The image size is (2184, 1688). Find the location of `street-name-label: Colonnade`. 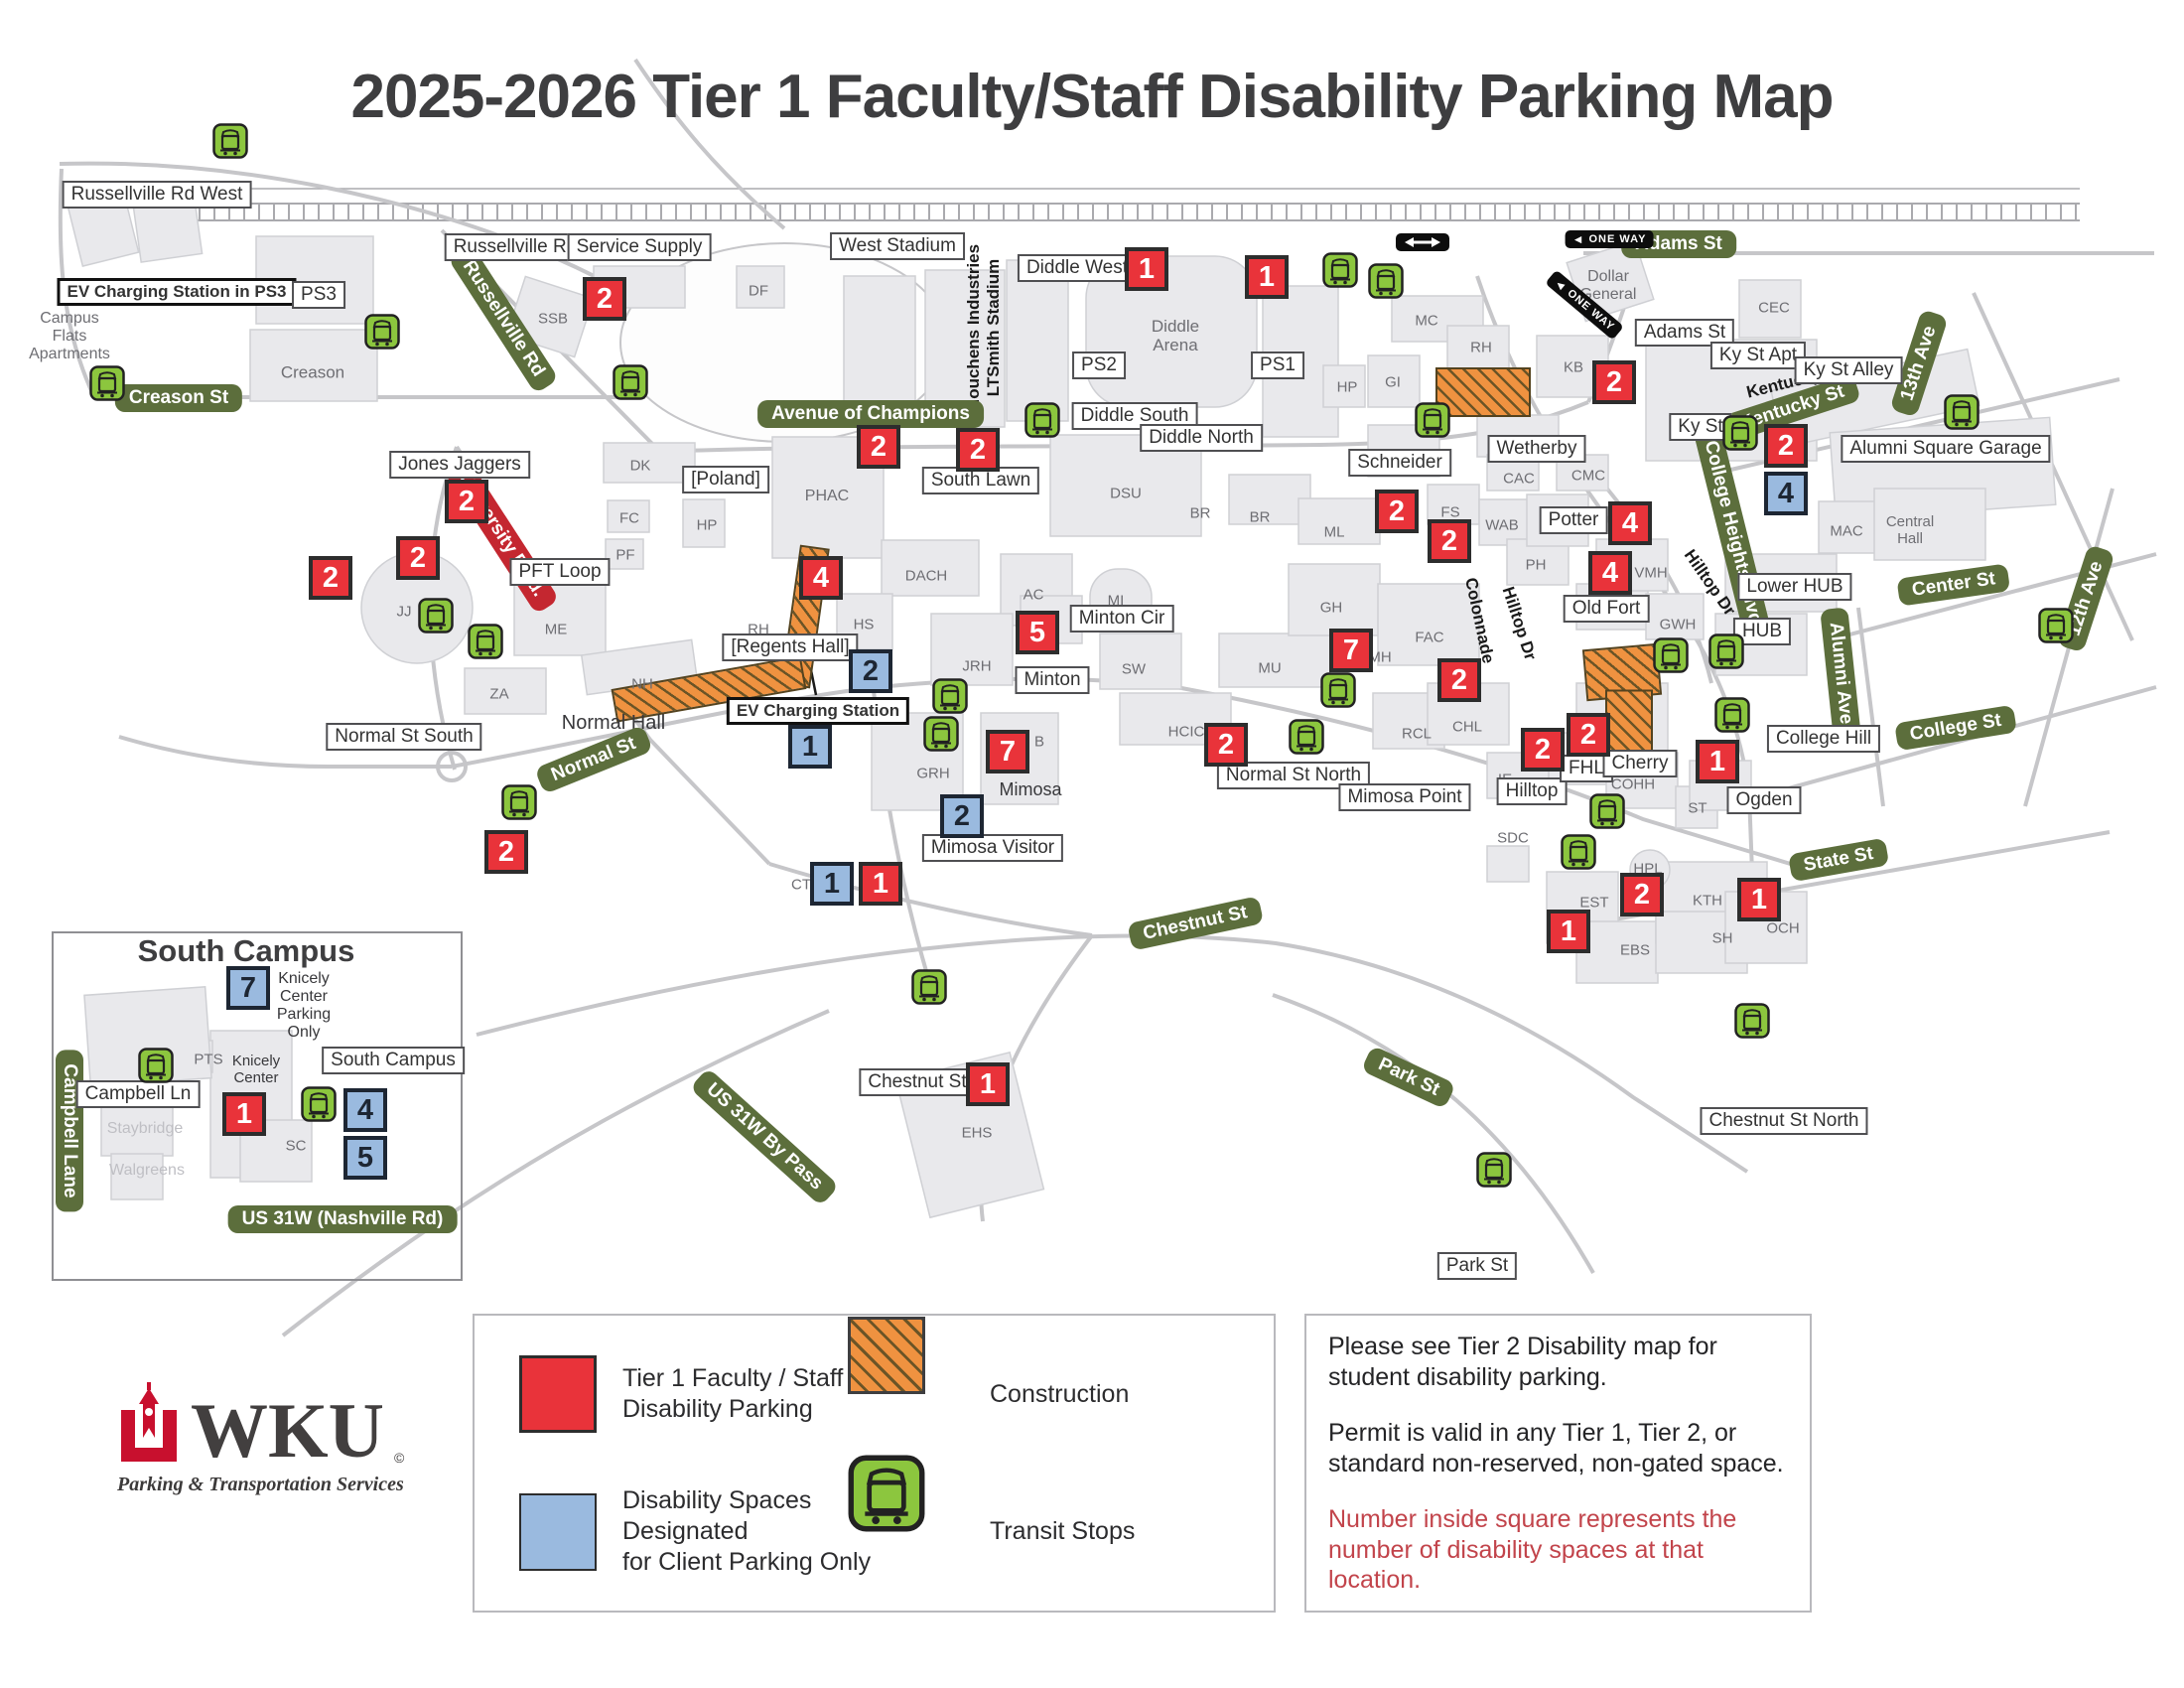

street-name-label: Colonnade is located at coordinates (1479, 620).